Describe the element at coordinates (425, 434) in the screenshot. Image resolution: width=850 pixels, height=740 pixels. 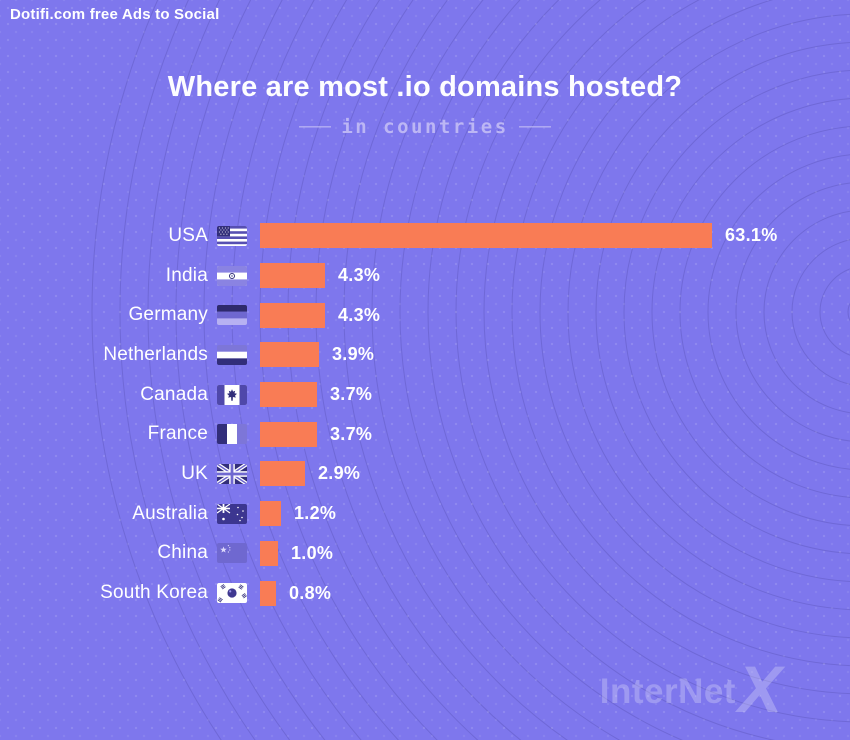
I see `chart-row-france: France 3.7%` at that location.